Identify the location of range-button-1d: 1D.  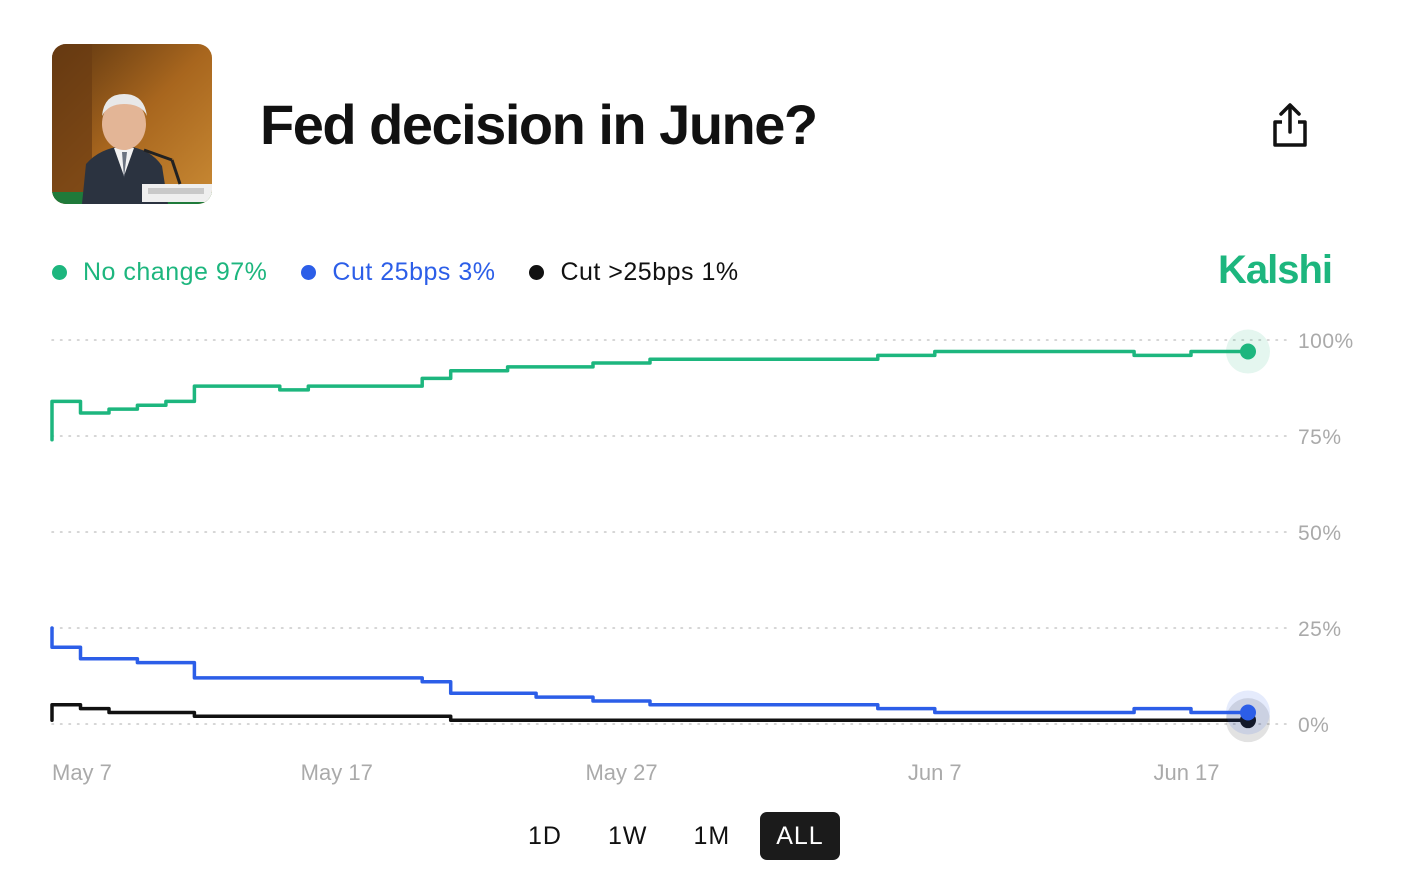
(545, 836).